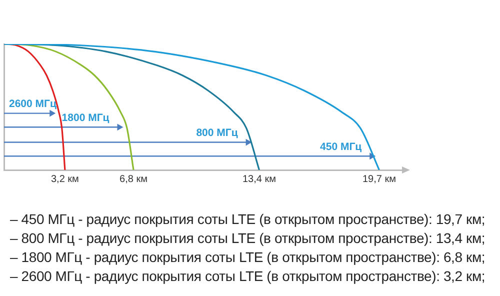  What do you see at coordinates (248, 238) in the screenshot?
I see `text: – 800 МГц - радиус покрытия соты LTE (в открытом пространстве): 13,4 км;` at bounding box center [248, 238].